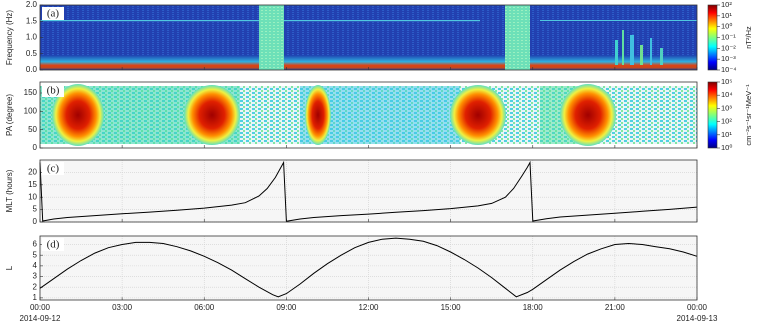 Image resolution: width=758 pixels, height=327 pixels. Describe the element at coordinates (32, 69) in the screenshot. I see `y-tick-label: 0.0` at that location.